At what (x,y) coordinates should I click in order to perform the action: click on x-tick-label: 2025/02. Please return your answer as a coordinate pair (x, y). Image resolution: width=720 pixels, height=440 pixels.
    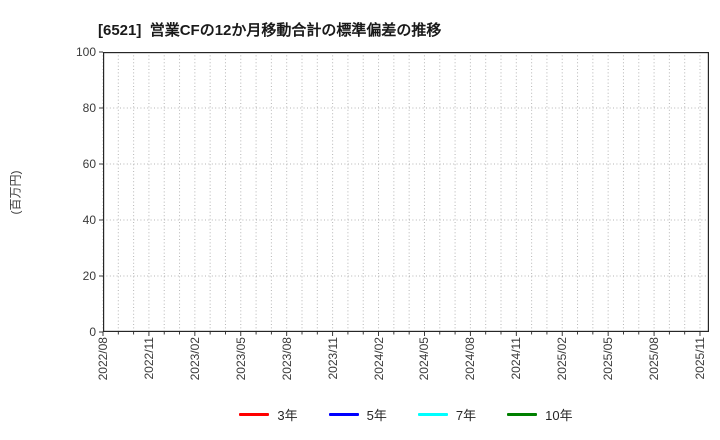
    Looking at the image, I should click on (562, 359).